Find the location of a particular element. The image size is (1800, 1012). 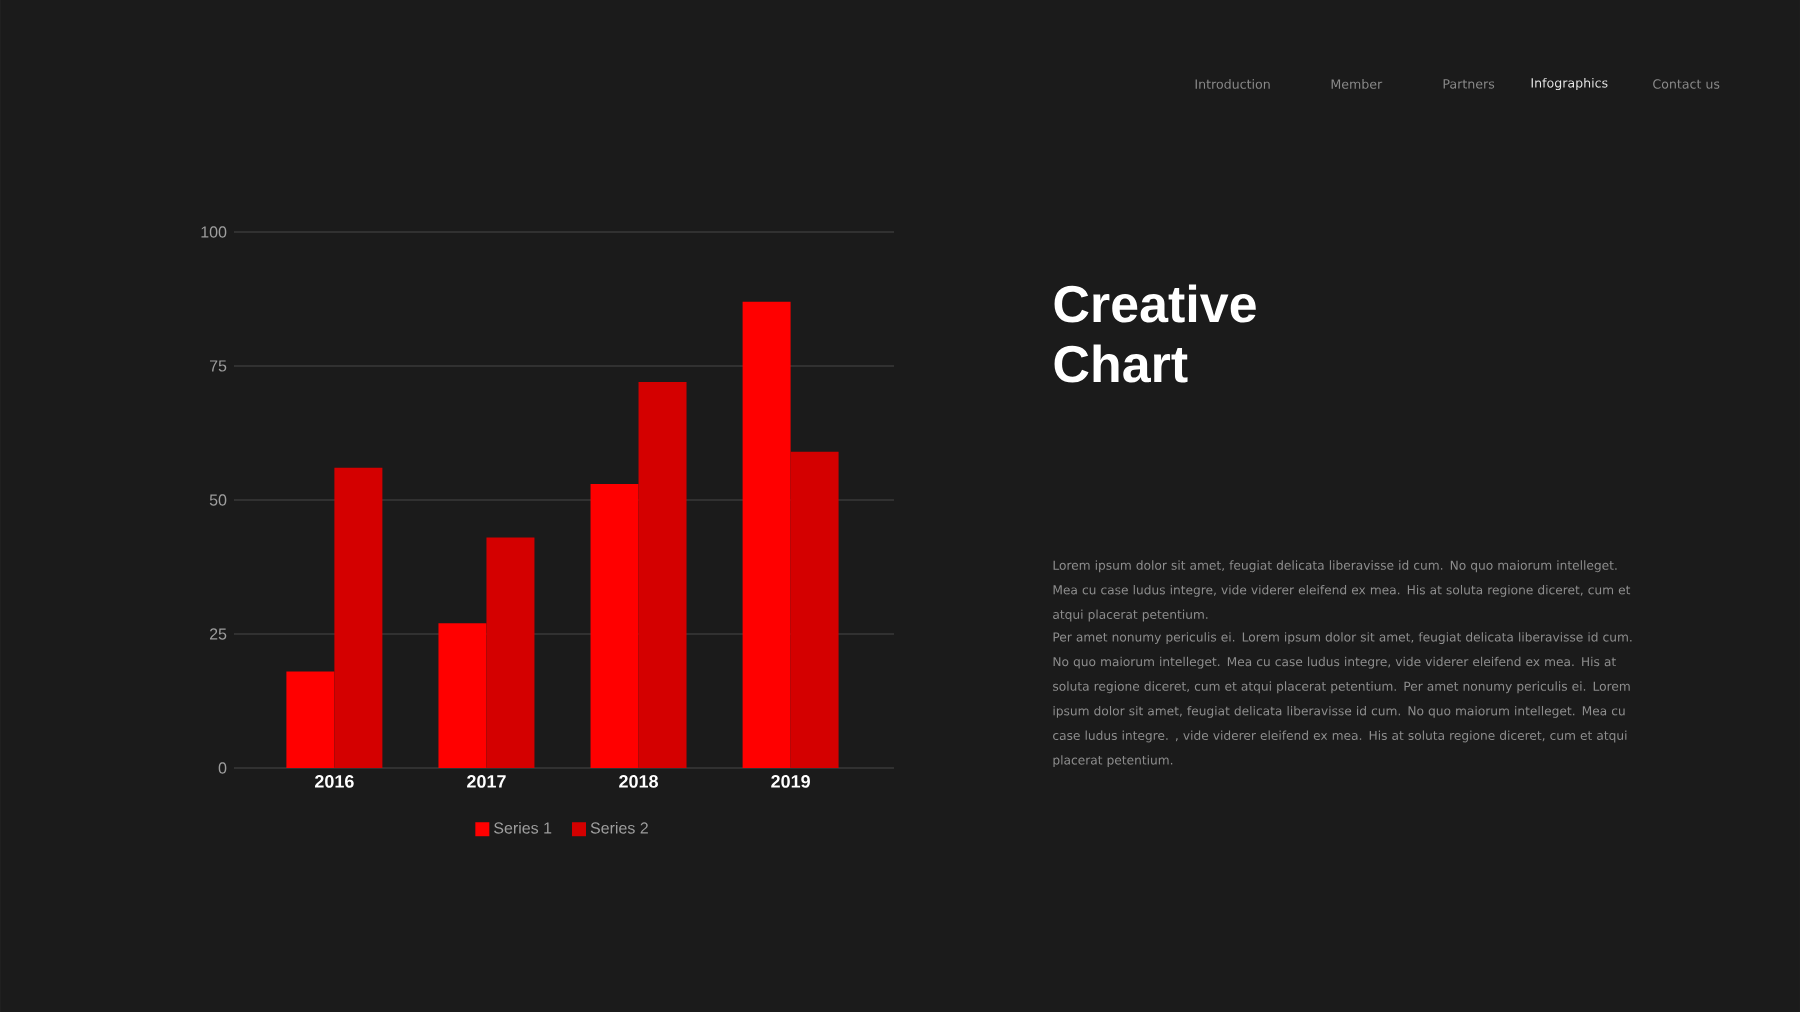

text: Creative Chart is located at coordinates (1155, 333).